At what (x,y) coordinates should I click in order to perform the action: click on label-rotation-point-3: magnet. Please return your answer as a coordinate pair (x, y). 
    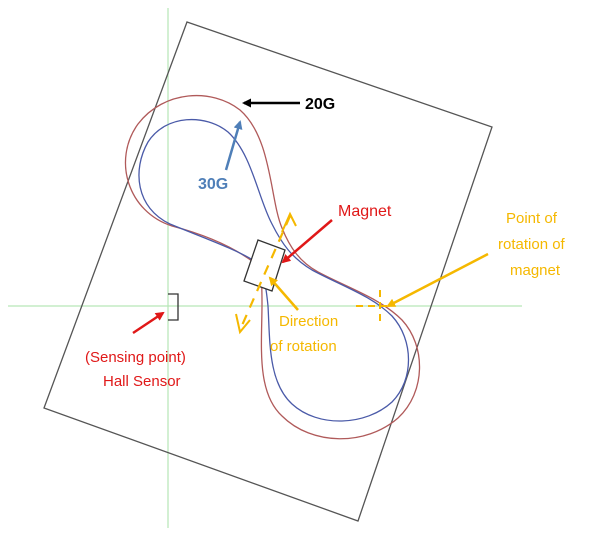
    Looking at the image, I should click on (535, 270).